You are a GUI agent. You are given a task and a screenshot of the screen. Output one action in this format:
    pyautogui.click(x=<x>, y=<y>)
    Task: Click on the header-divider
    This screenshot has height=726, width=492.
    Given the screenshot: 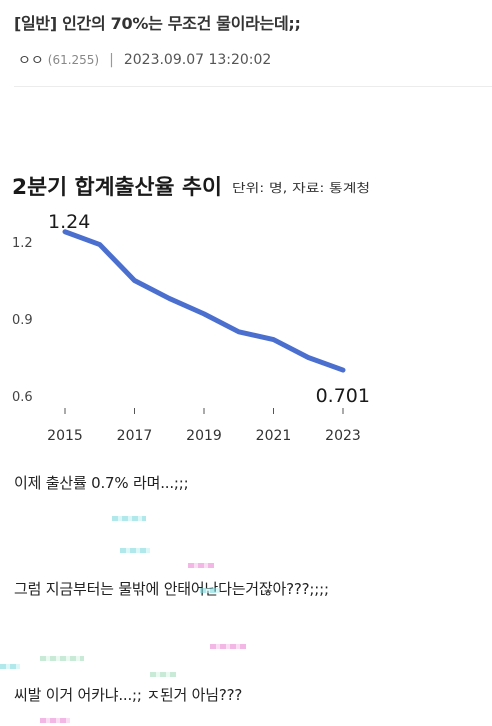 What is the action you would take?
    pyautogui.click(x=253, y=86)
    